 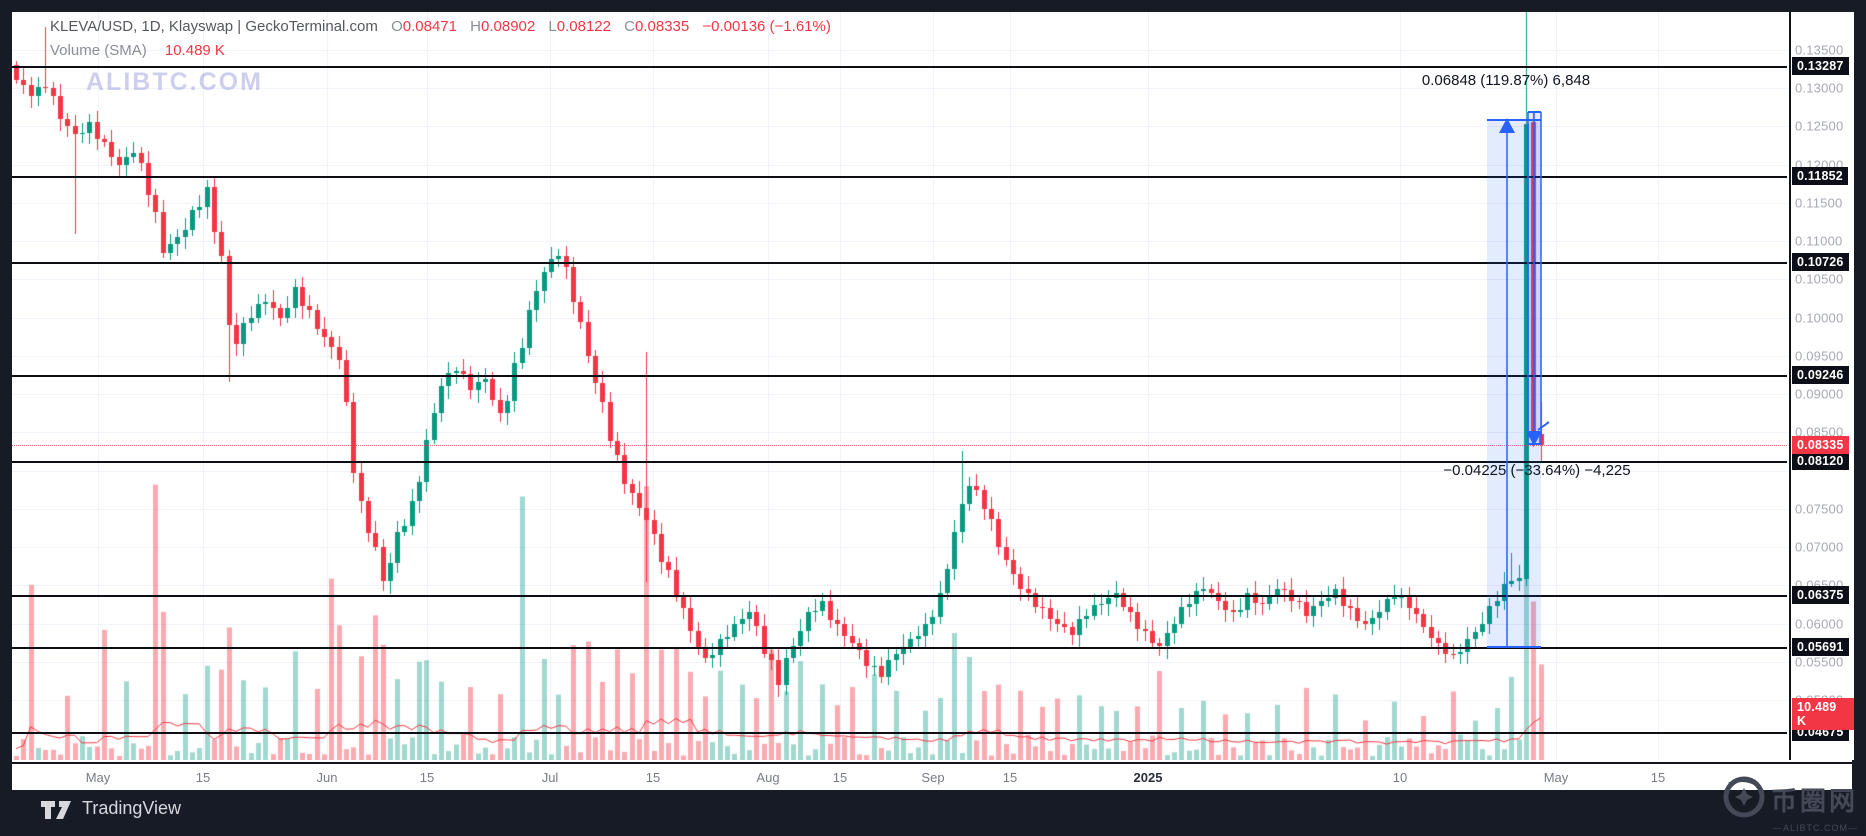 What do you see at coordinates (1820, 594) in the screenshot?
I see `price-level-badge: 0.06375` at bounding box center [1820, 594].